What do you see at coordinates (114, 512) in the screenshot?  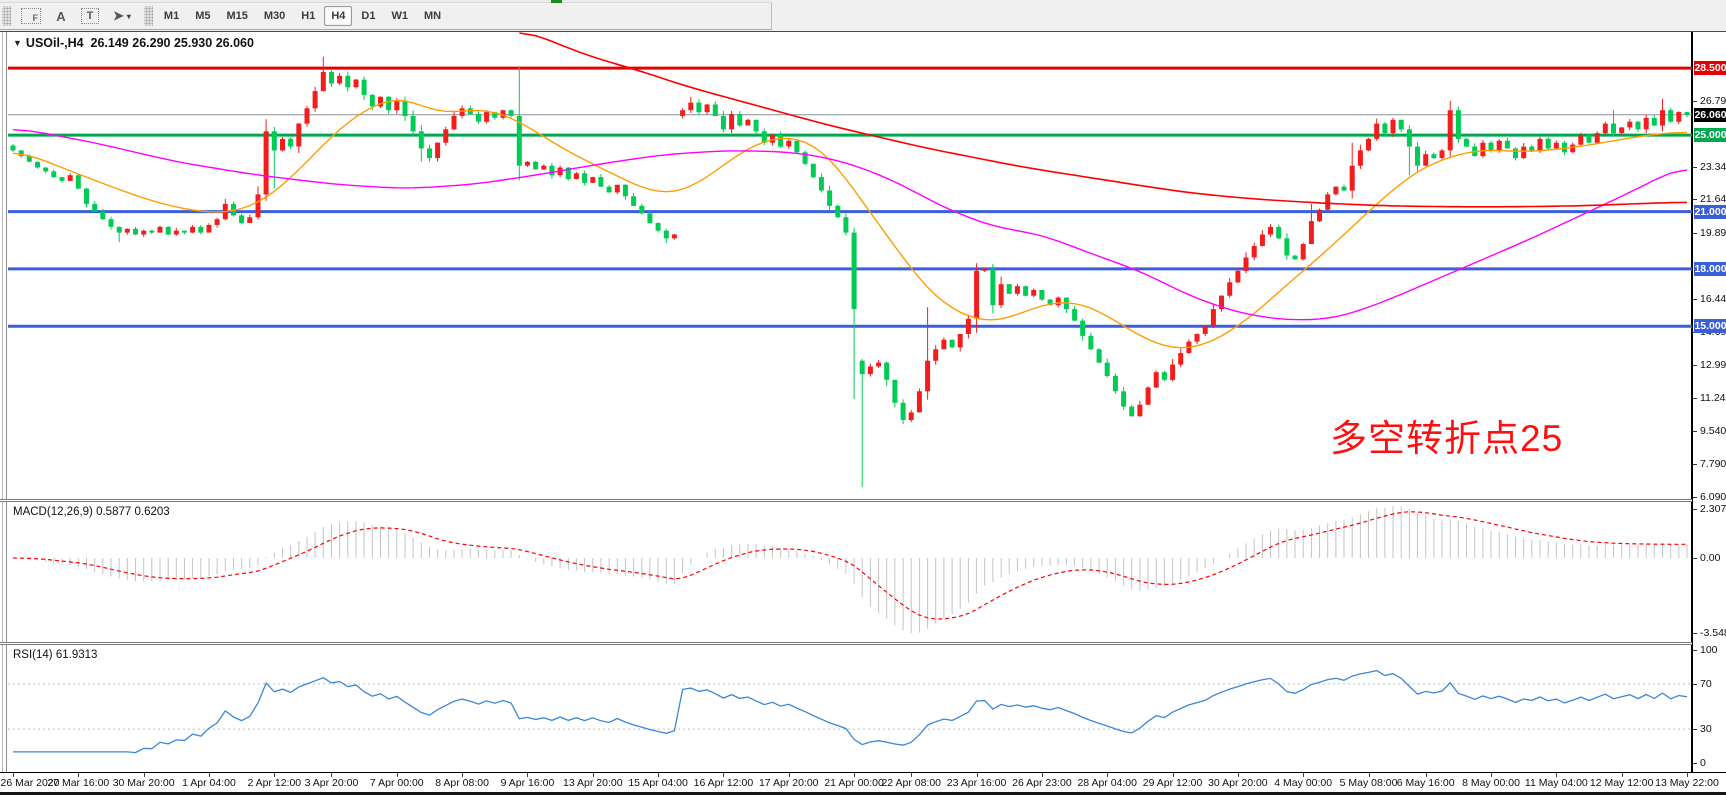 I see `macd-value-main: 0.5877` at bounding box center [114, 512].